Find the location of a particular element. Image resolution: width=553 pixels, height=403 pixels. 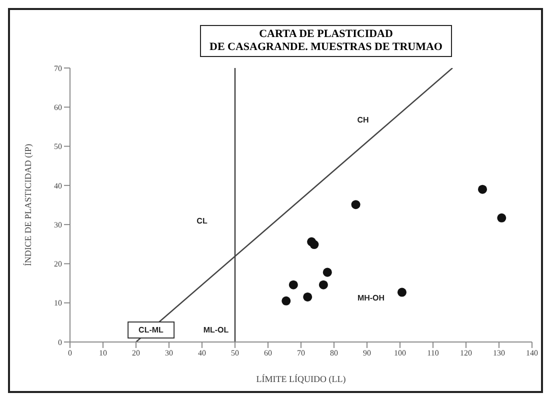

x-tick-label: 90 is located at coordinates (367, 353).